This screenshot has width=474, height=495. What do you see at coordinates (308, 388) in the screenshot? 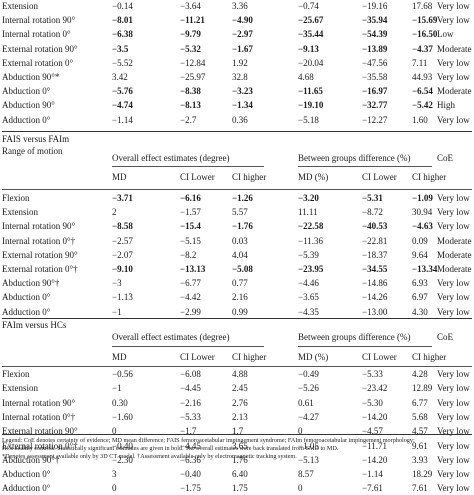
I see `md-percent-cell: −5.26` at bounding box center [308, 388].